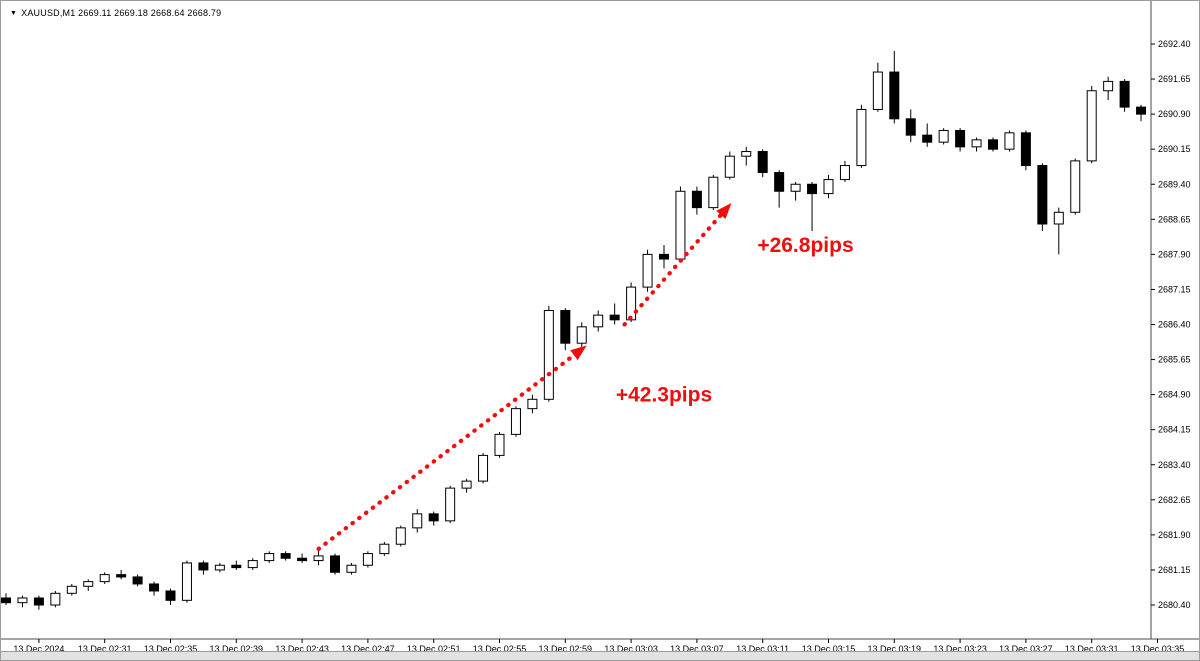  Describe the element at coordinates (1026, 649) in the screenshot. I see `time-axis-label: 13 Dec 03:27` at that location.